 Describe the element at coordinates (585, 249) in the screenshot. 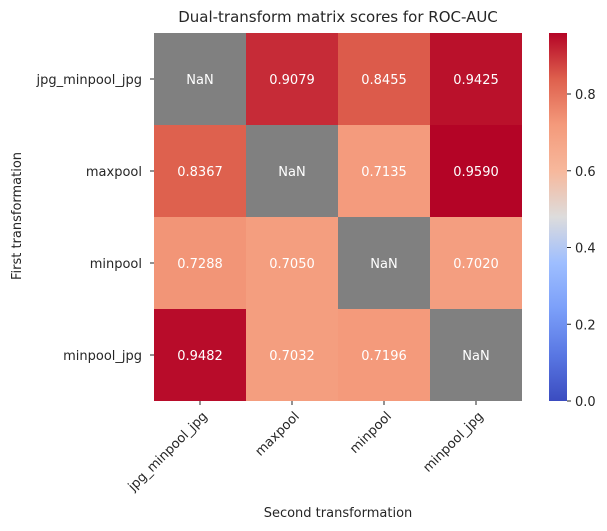

I see `colorbar-tick-label: 0.4` at that location.